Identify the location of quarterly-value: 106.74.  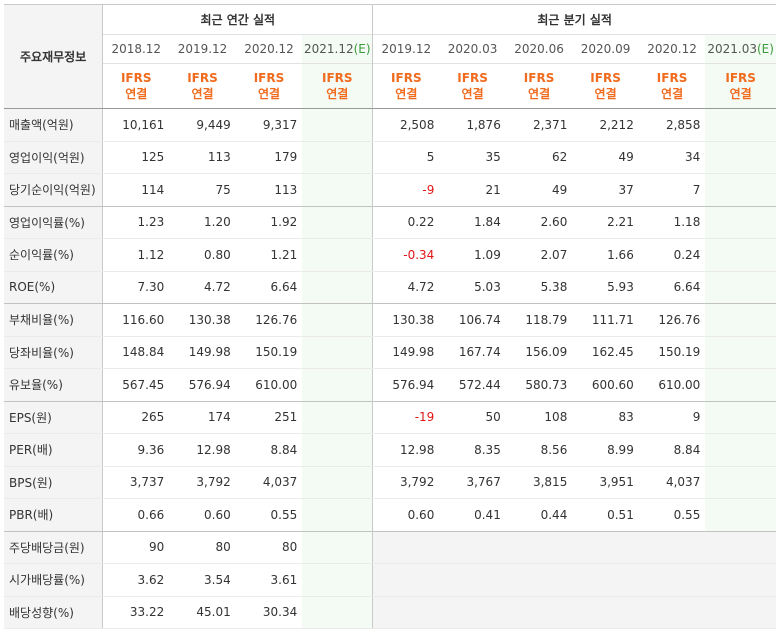
(472, 320).